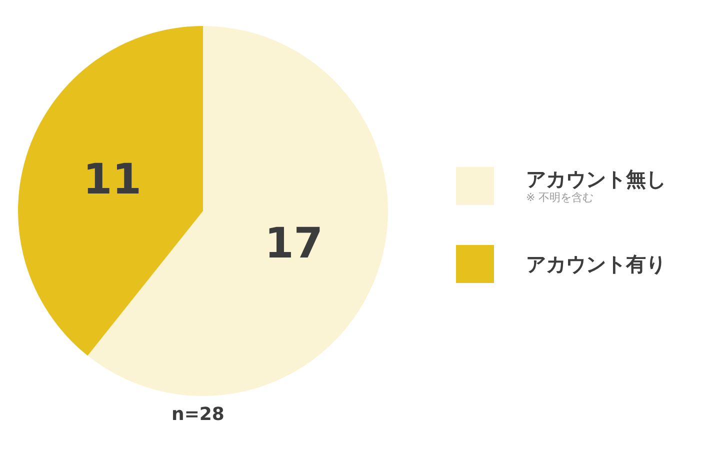 The image size is (720, 450). I want to click on legend-label: アカウント無し, so click(596, 179).